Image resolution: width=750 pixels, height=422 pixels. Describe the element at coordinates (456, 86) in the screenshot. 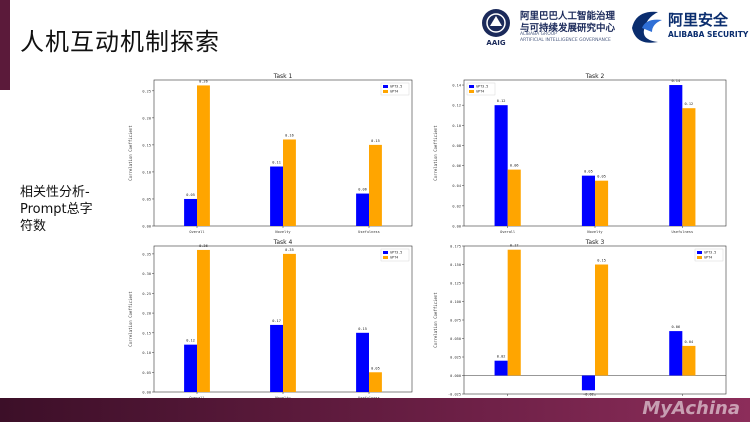

I see `y-tick-label: 0.14` at that location.